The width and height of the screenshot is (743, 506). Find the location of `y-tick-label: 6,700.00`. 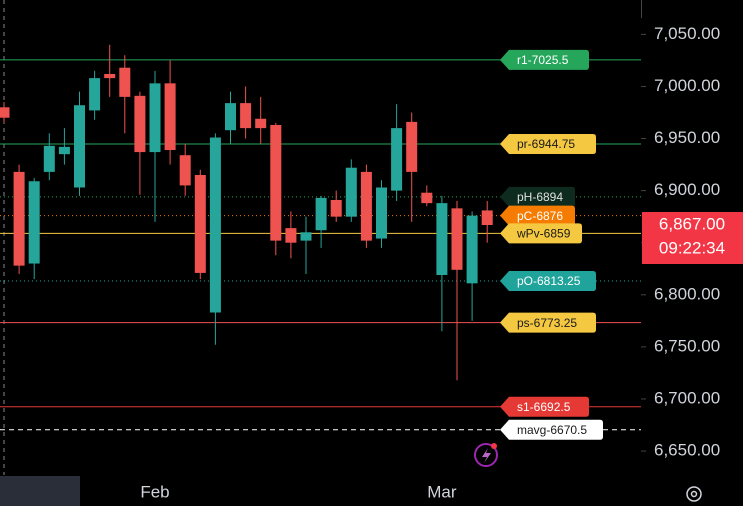

y-tick-label: 6,700.00 is located at coordinates (687, 397).